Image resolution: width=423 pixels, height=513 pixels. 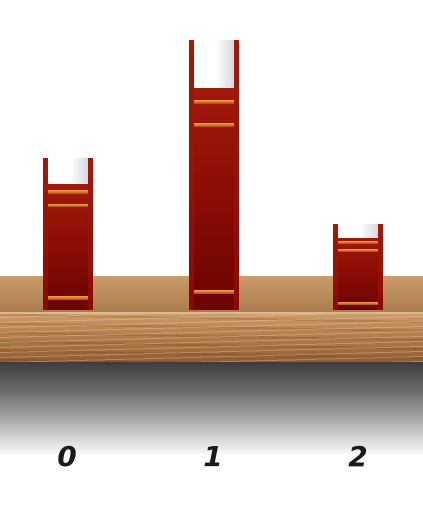 I want to click on shelf-front, so click(x=211, y=337).